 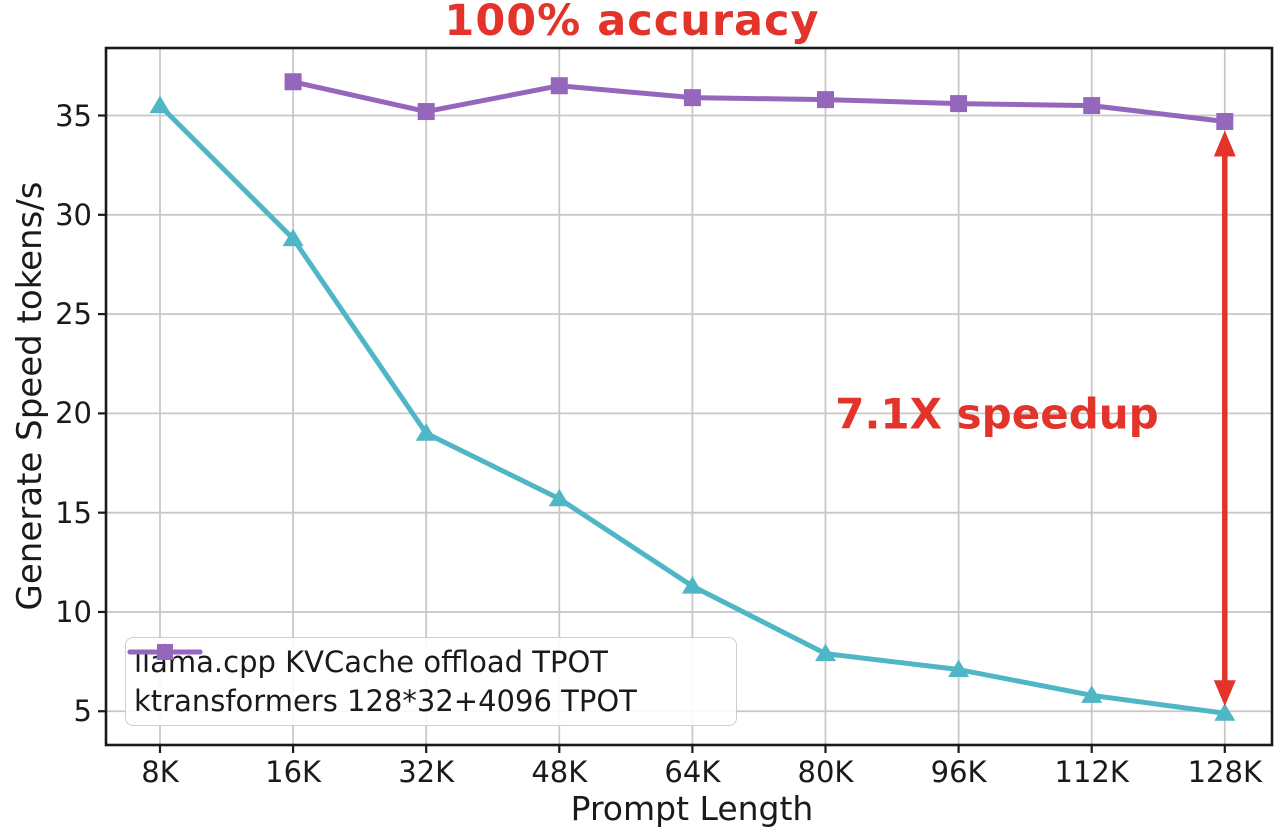 What do you see at coordinates (559, 772) in the screenshot?
I see `x-tick-label: 48K` at bounding box center [559, 772].